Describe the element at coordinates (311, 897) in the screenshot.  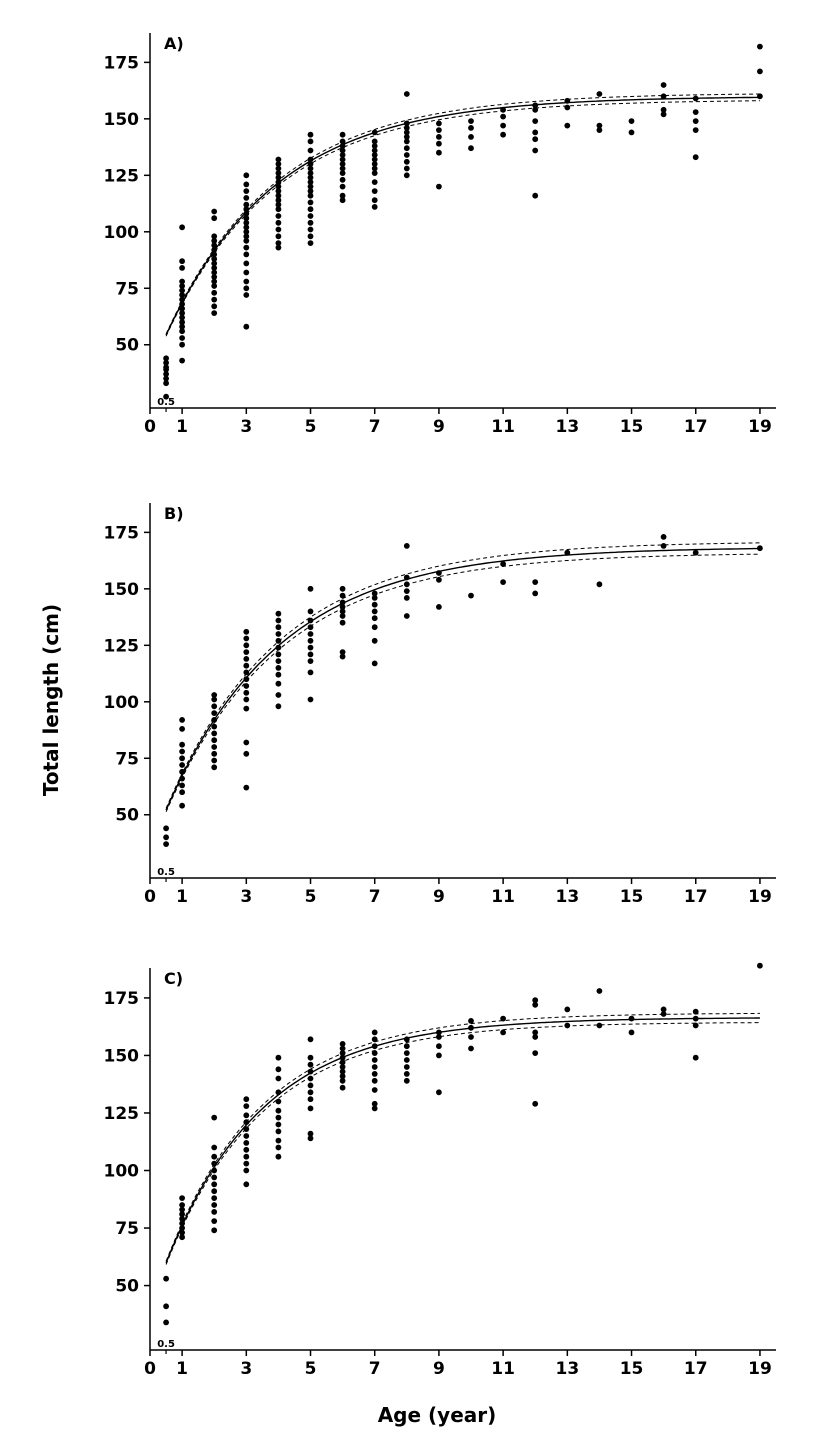
I see `x-tick-label: 5` at that location.